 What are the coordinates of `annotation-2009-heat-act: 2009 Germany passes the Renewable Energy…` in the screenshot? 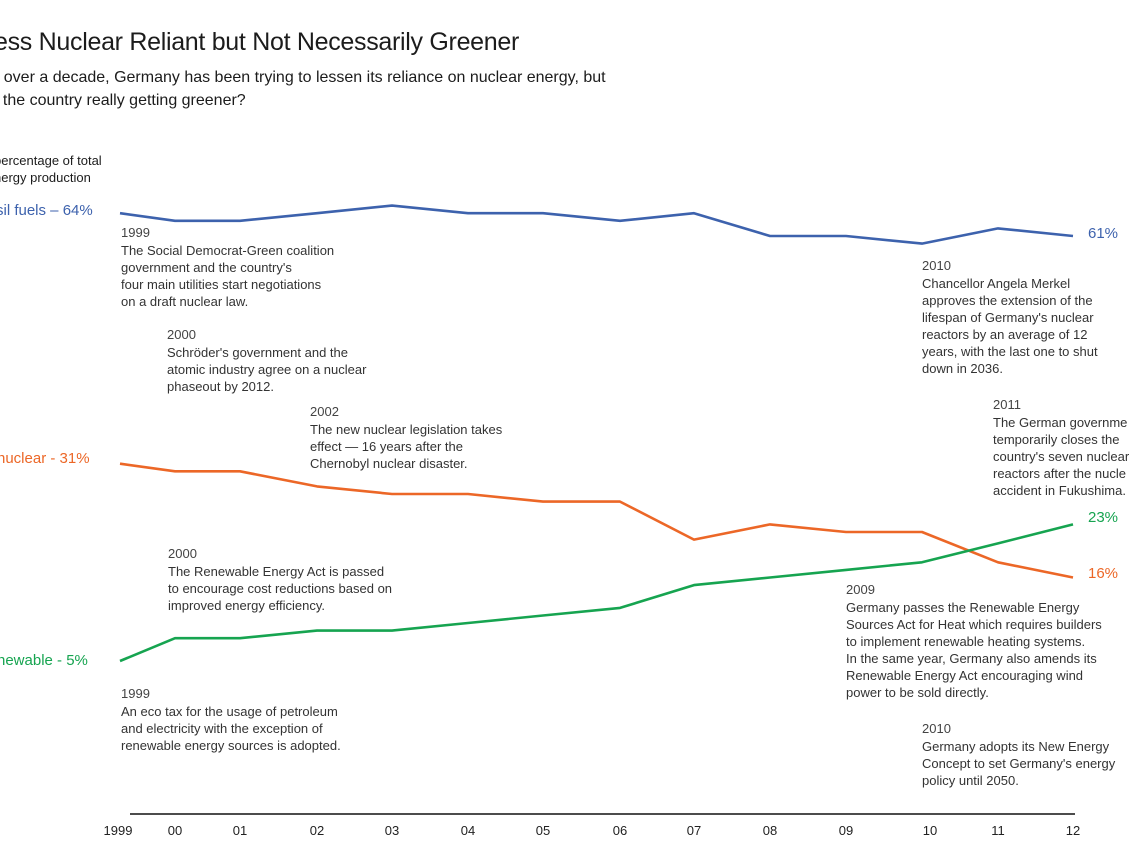 It's located at (986, 641).